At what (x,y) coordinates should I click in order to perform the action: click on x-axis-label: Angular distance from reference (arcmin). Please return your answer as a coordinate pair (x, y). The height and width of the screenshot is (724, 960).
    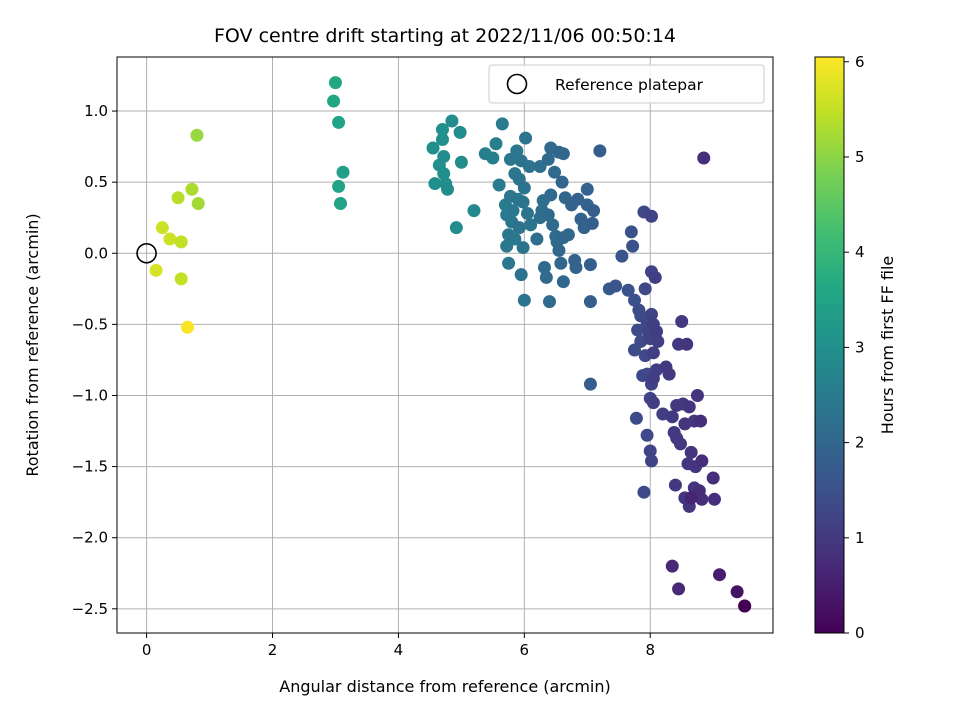
    Looking at the image, I should click on (444, 686).